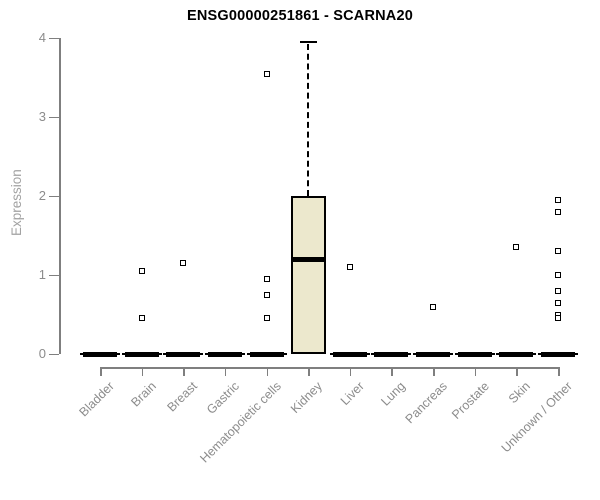  Describe the element at coordinates (42, 37) in the screenshot. I see `y-tick-label: 4` at that location.